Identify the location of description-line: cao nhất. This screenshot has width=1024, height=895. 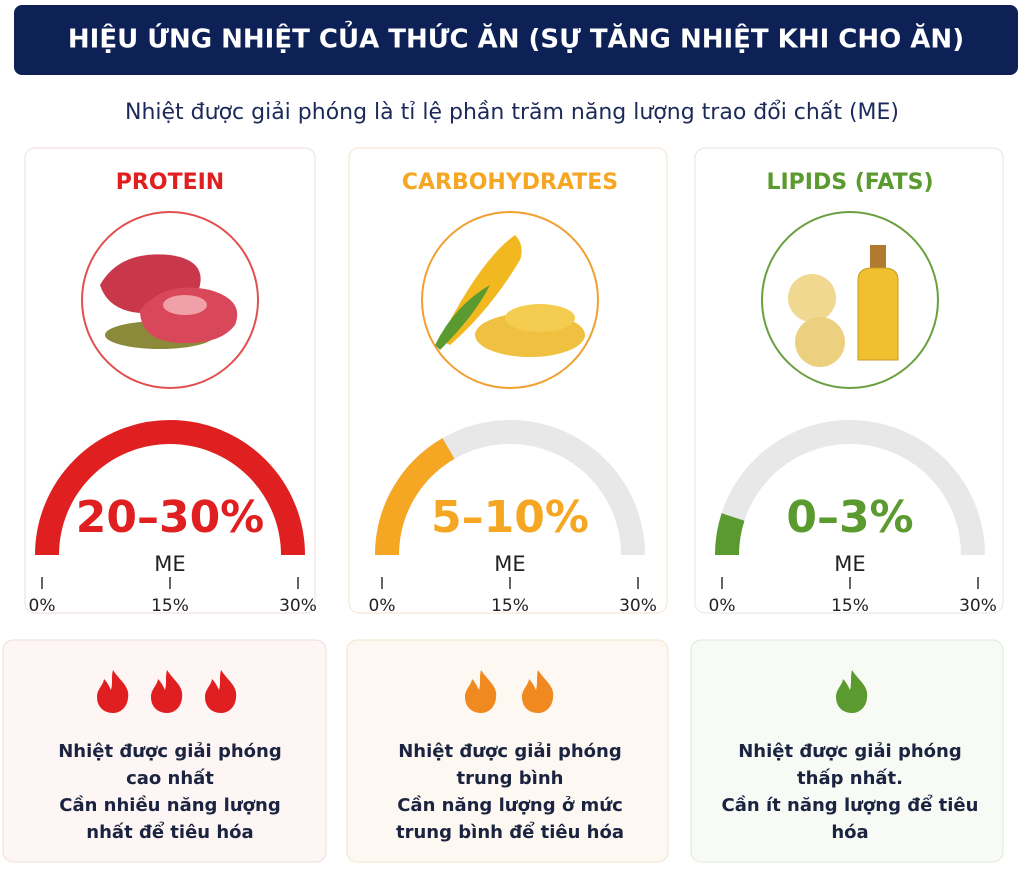
(170, 778).